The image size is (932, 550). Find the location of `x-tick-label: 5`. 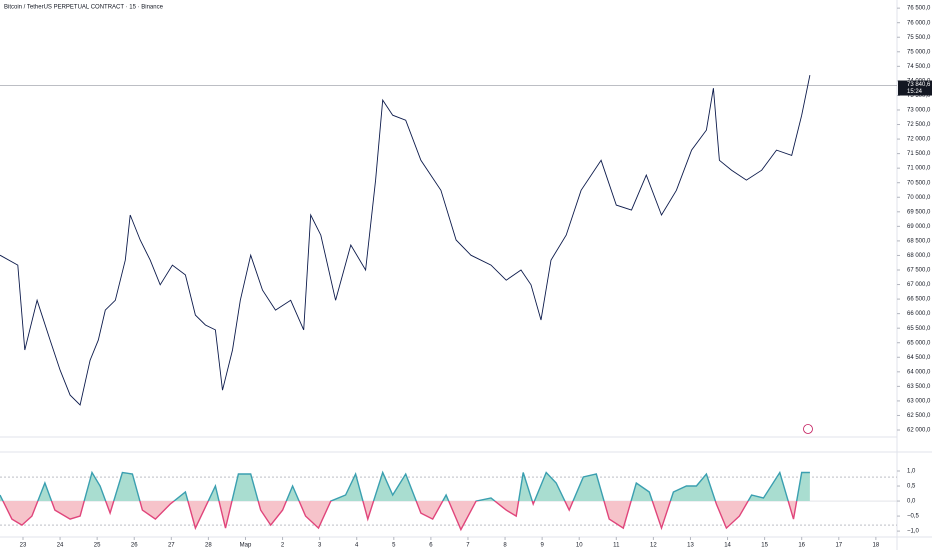

x-tick-label: 5 is located at coordinates (394, 546).